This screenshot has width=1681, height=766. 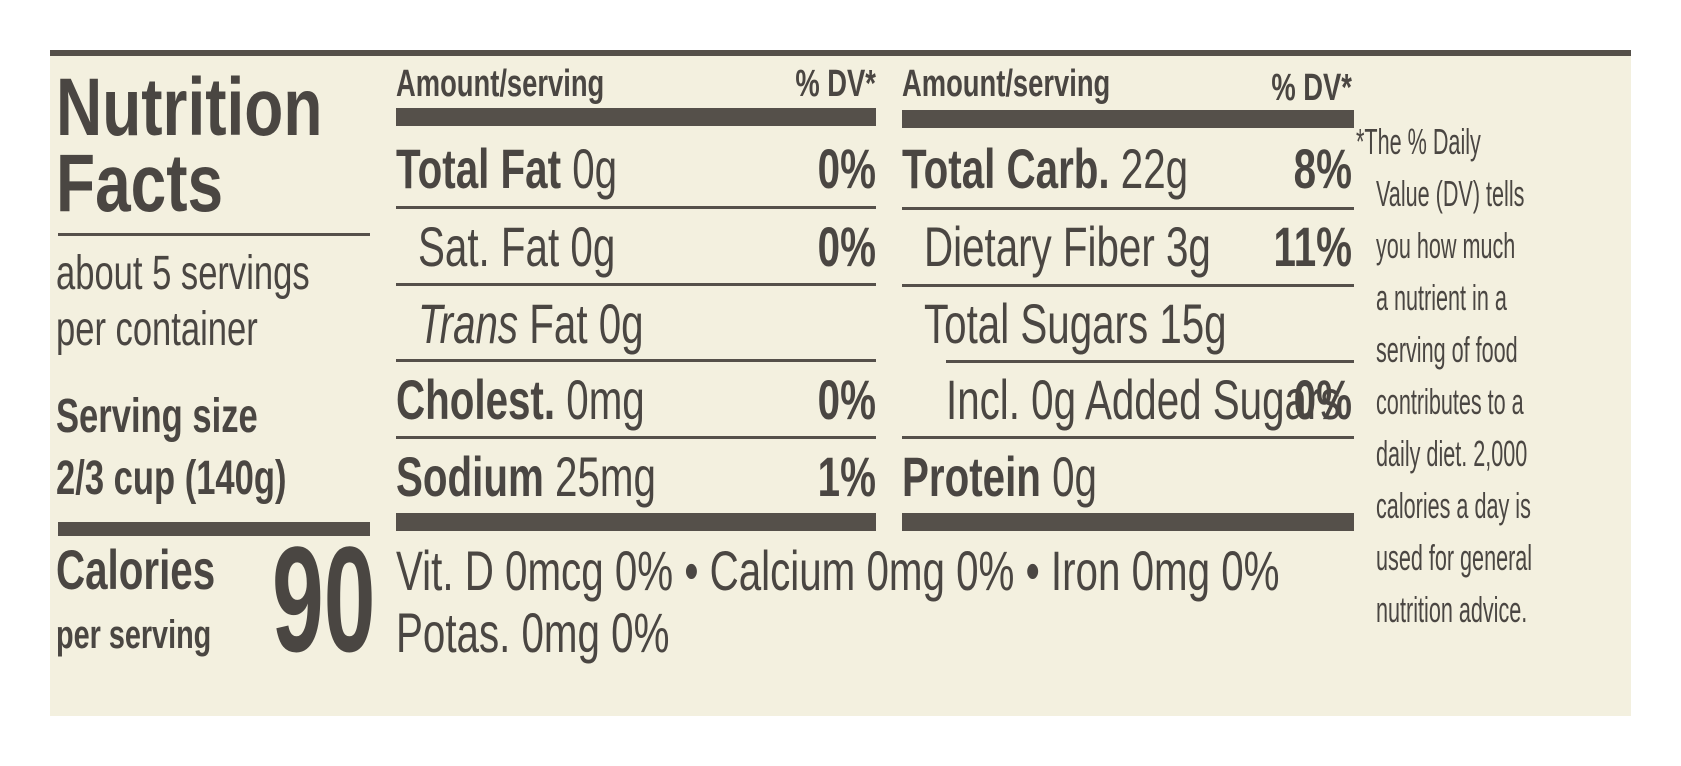 What do you see at coordinates (1036, 323) in the screenshot?
I see `sugars-name: Total Sugars` at bounding box center [1036, 323].